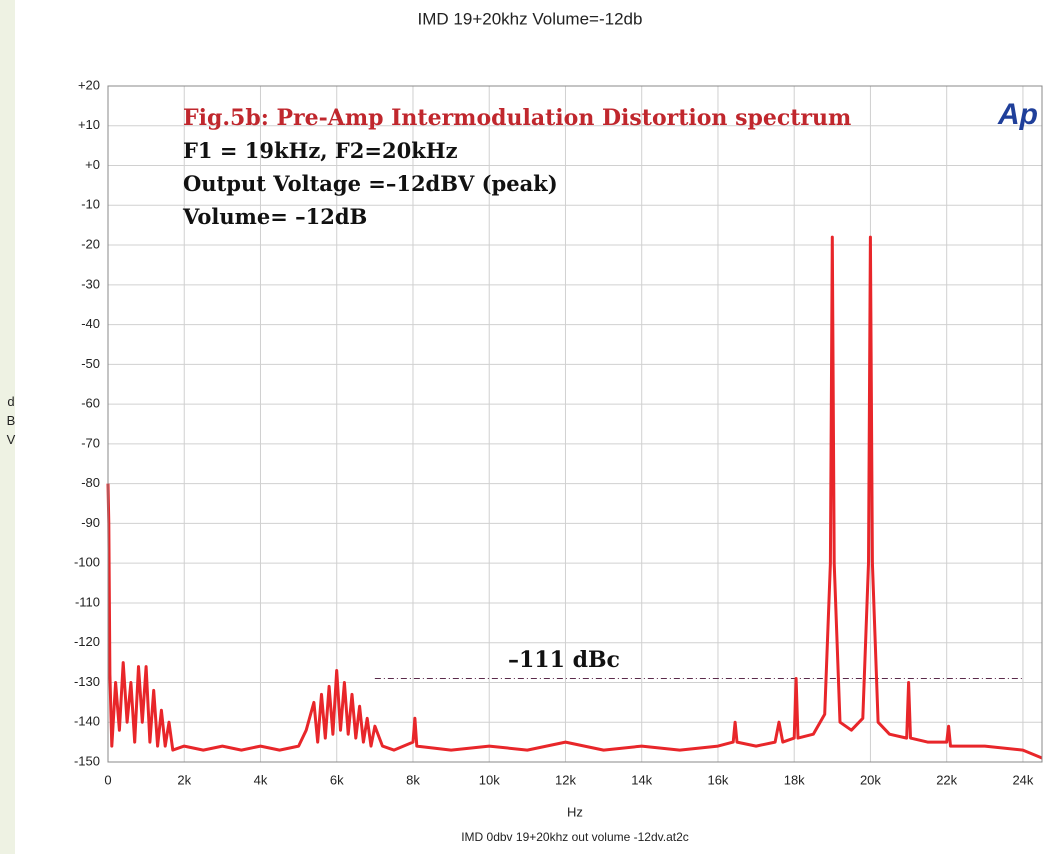  What do you see at coordinates (717, 779) in the screenshot?
I see `x-tick-label: 16k` at bounding box center [717, 779].